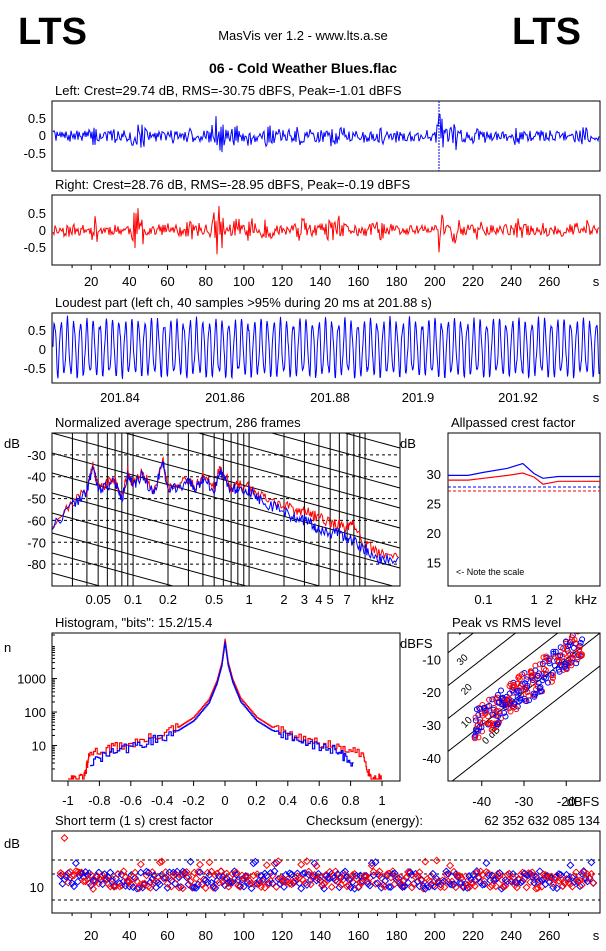  Describe the element at coordinates (525, 723) in the screenshot. I see `crest-diagonal` at that location.